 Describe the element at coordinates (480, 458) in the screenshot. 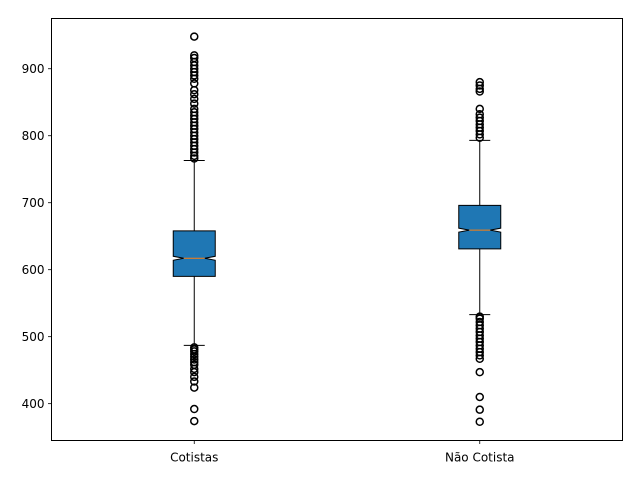

I see `x-tick-label: Não Cotista` at that location.